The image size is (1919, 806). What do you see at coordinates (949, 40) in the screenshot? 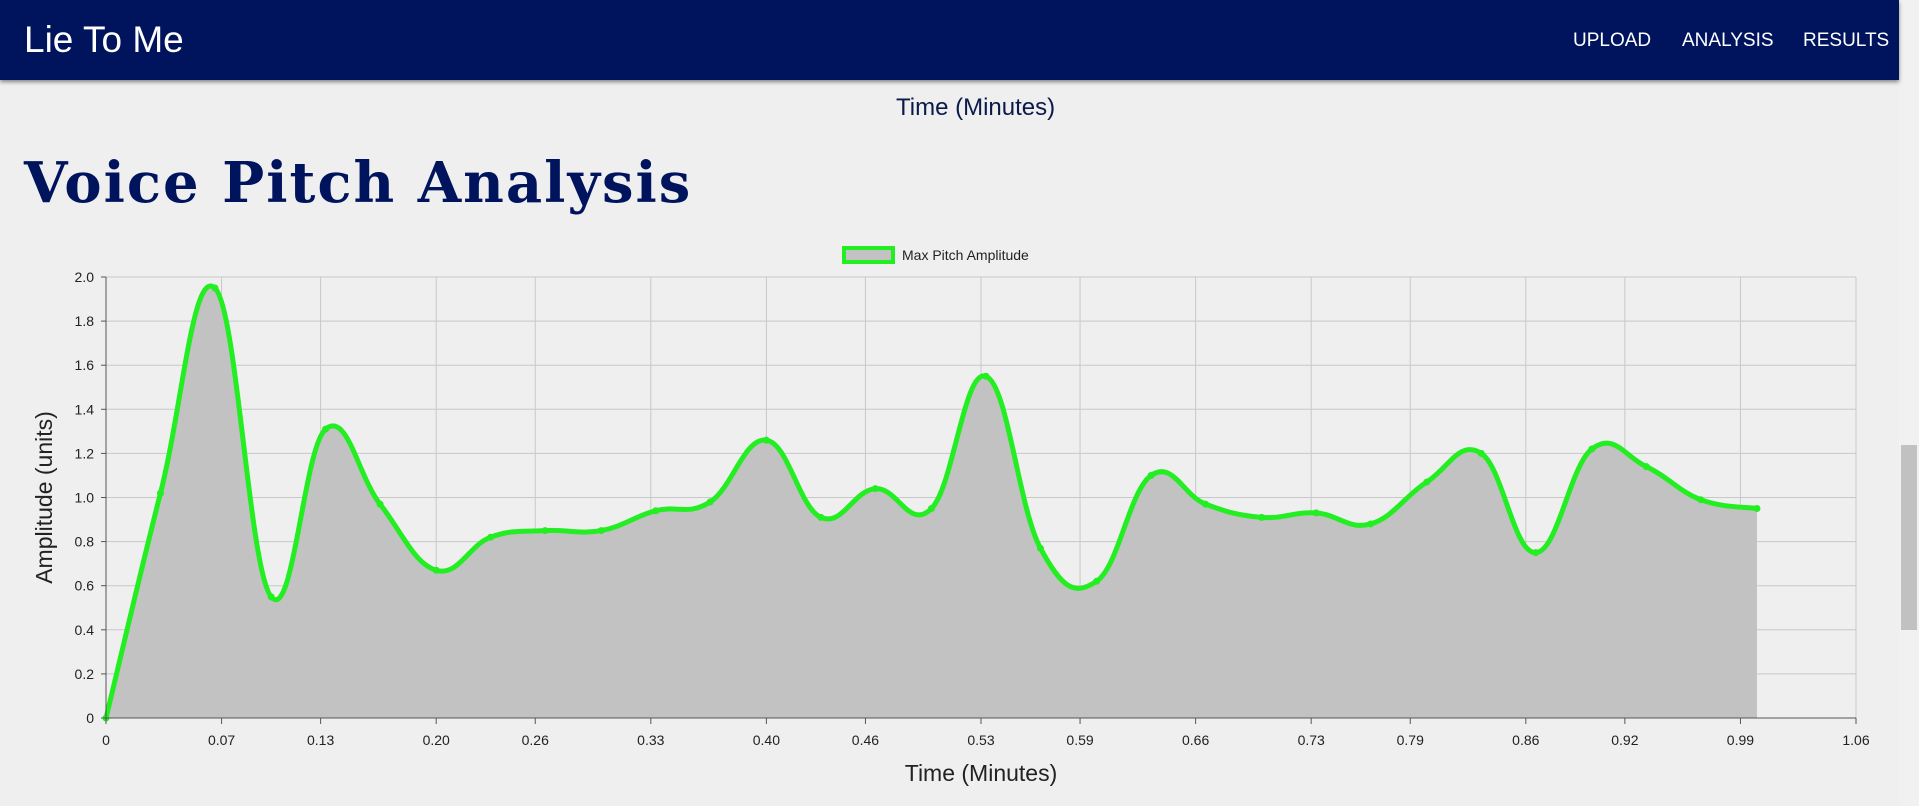
I see `top-navbar: Lie To Me UPLOAD ANALYSIS RESULTS` at bounding box center [949, 40].